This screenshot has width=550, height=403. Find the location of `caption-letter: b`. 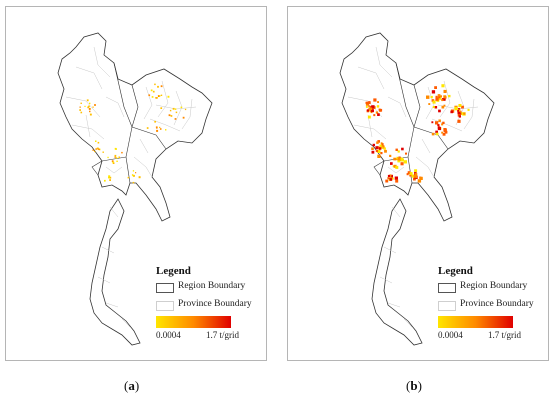

caption-letter: b is located at coordinates (414, 385).